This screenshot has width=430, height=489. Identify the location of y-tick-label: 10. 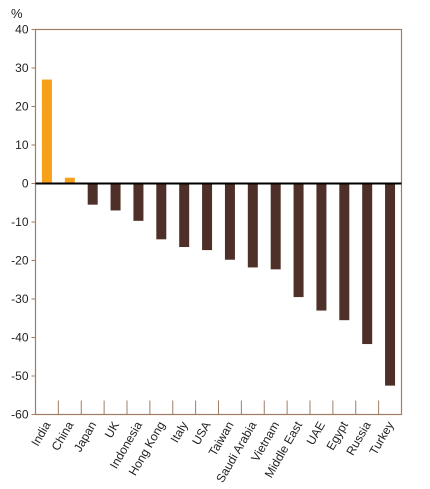
(22, 145).